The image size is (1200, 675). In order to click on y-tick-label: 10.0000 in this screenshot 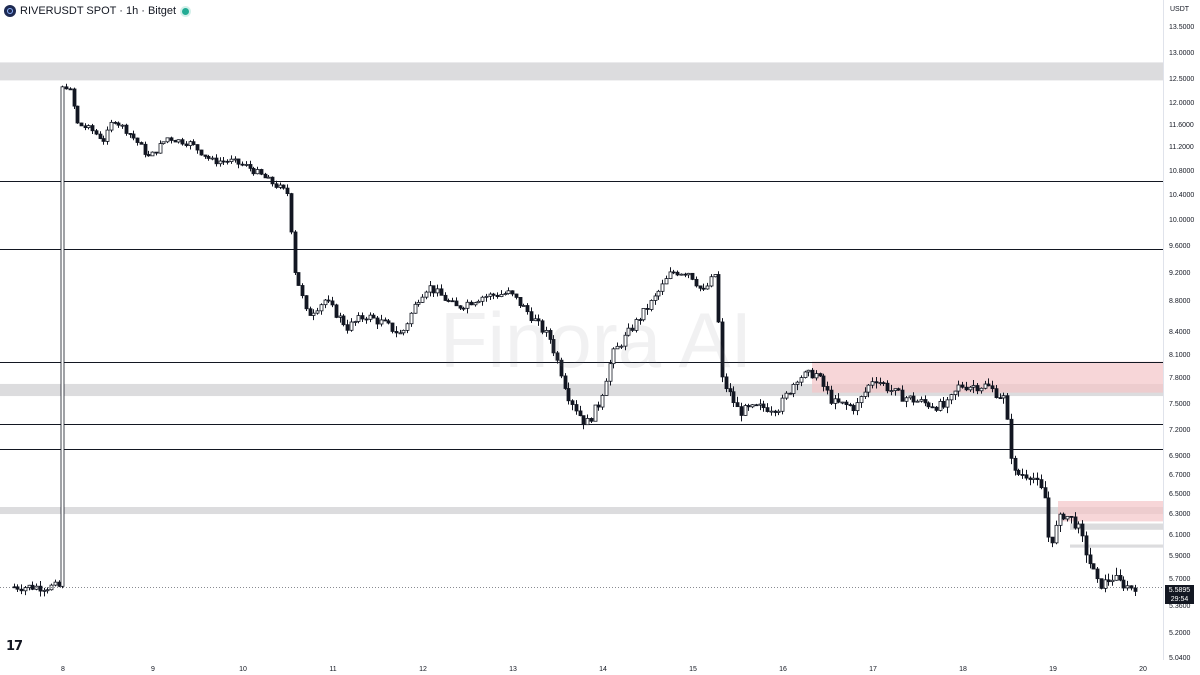, I will do `click(1181, 220)`.